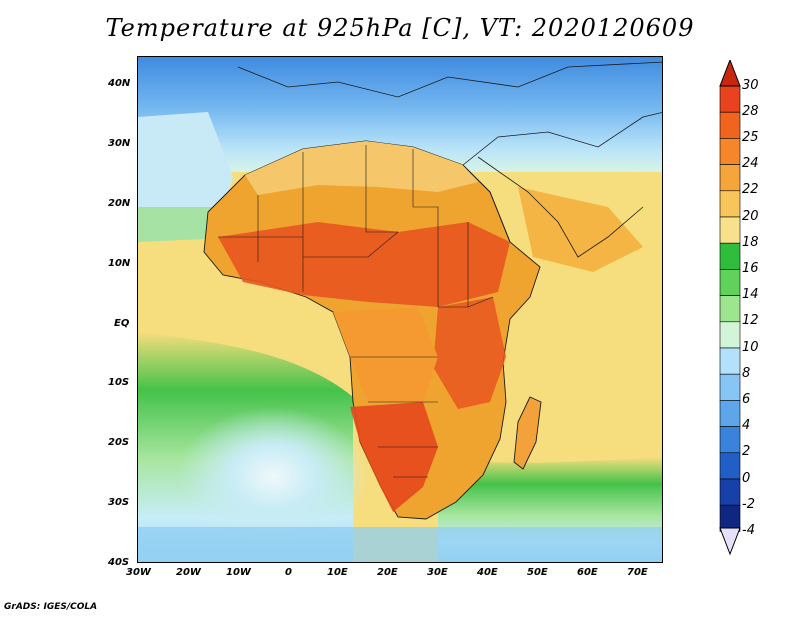  What do you see at coordinates (469, 353) in the screenshot?
I see `east-africa-hot` at bounding box center [469, 353].